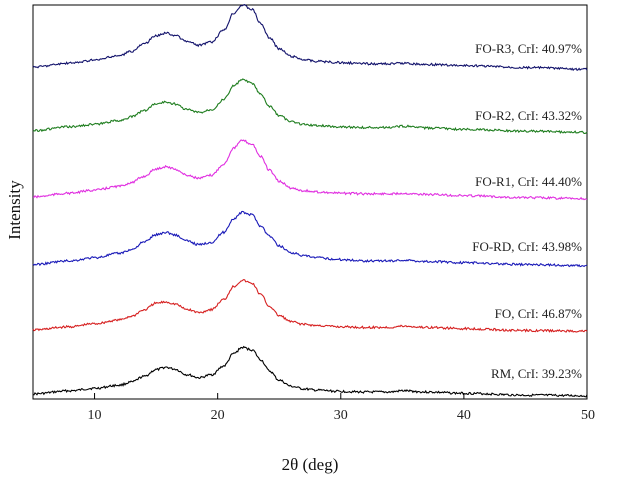  What do you see at coordinates (536, 373) in the screenshot?
I see `series-label: RM, CrI: 39.23%` at bounding box center [536, 373].